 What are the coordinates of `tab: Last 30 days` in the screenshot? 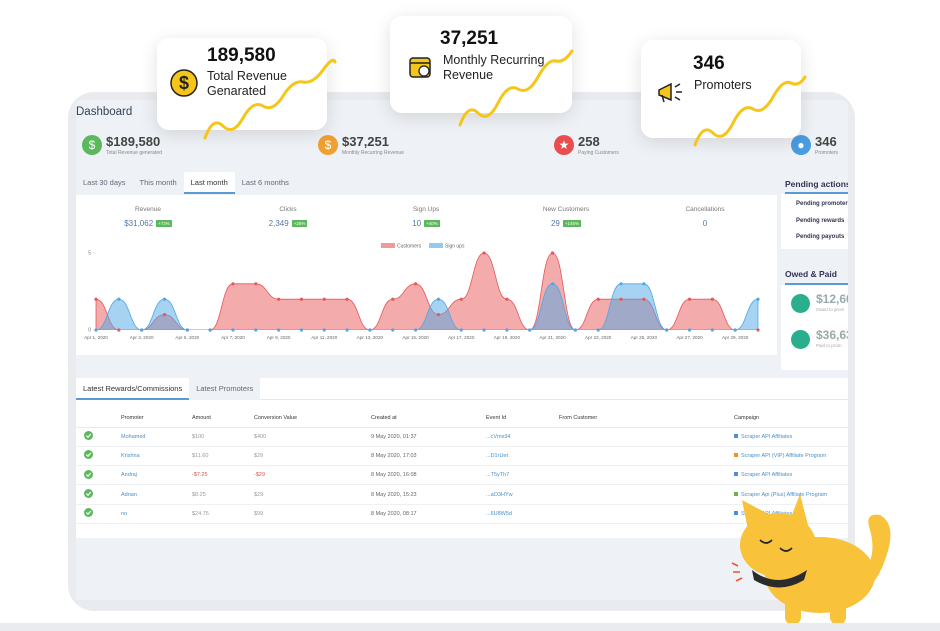 It's located at (104, 182).